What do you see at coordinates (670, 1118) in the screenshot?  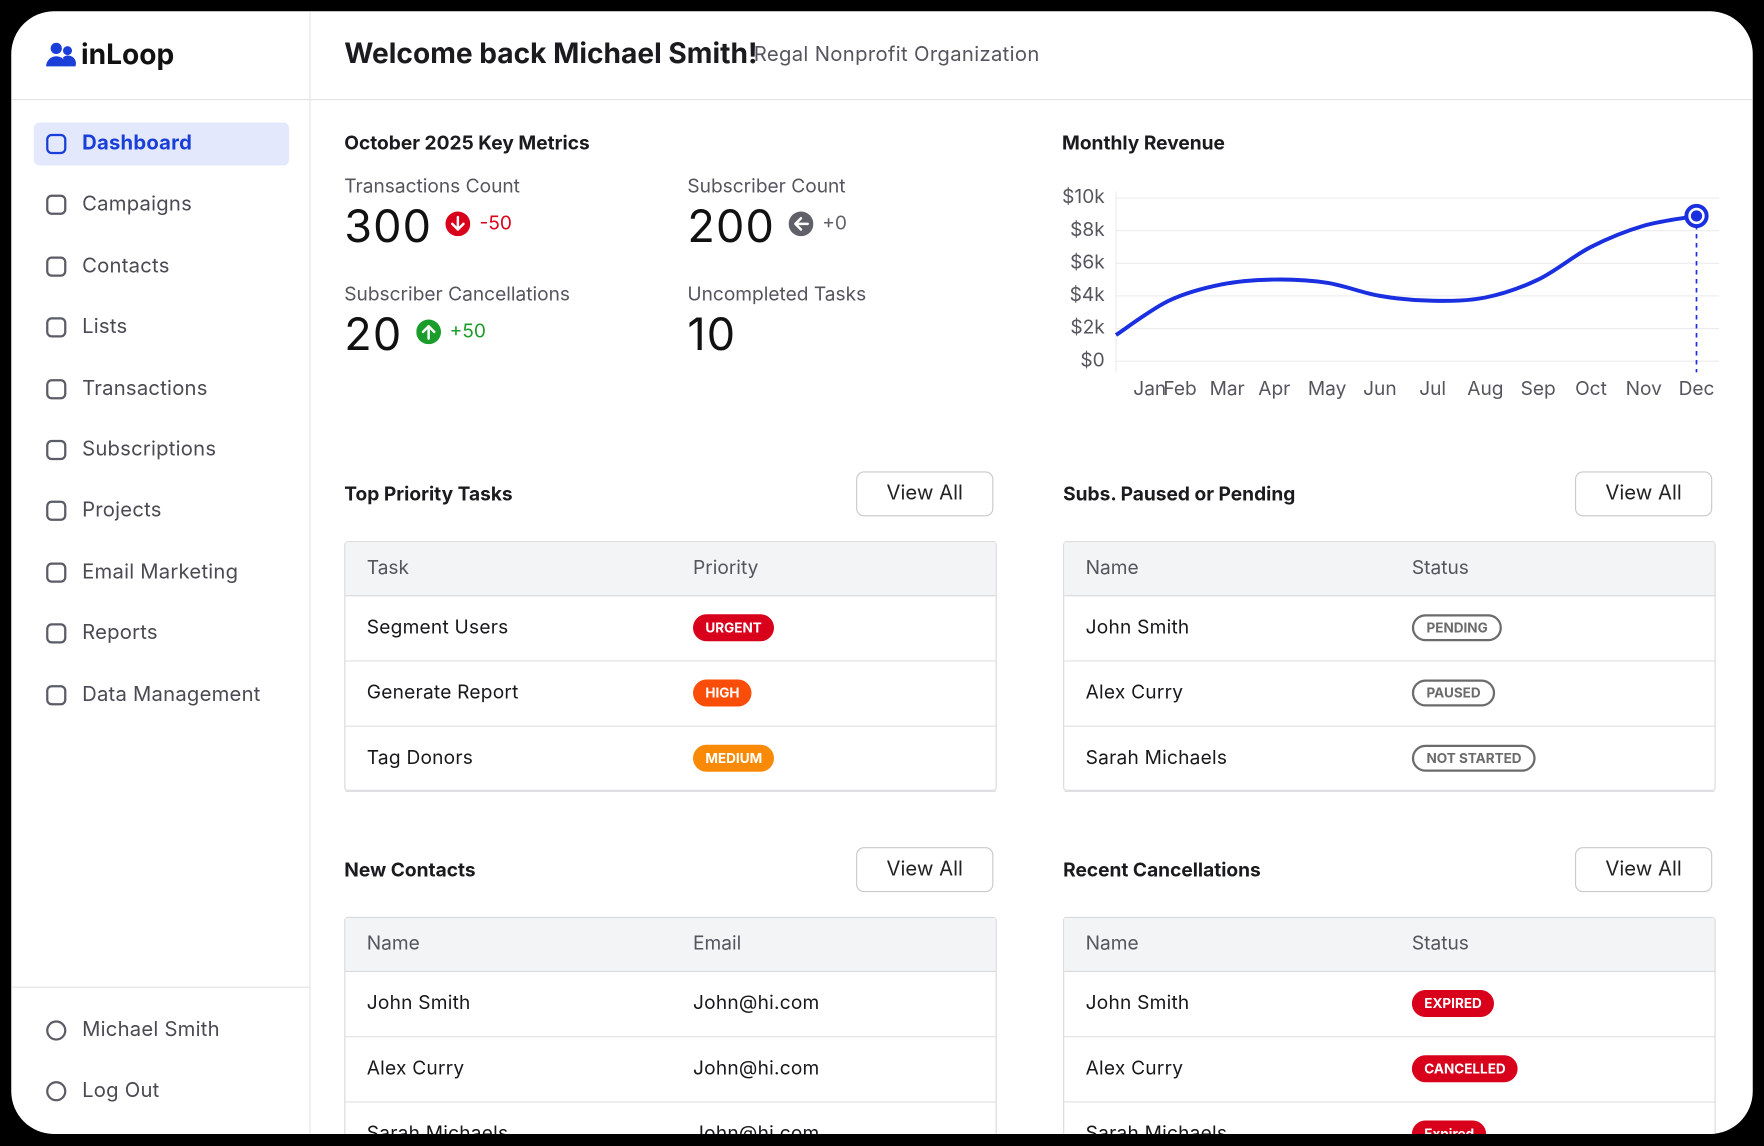 I see `table-row: Sarah Michaels John@hi.com` at bounding box center [670, 1118].